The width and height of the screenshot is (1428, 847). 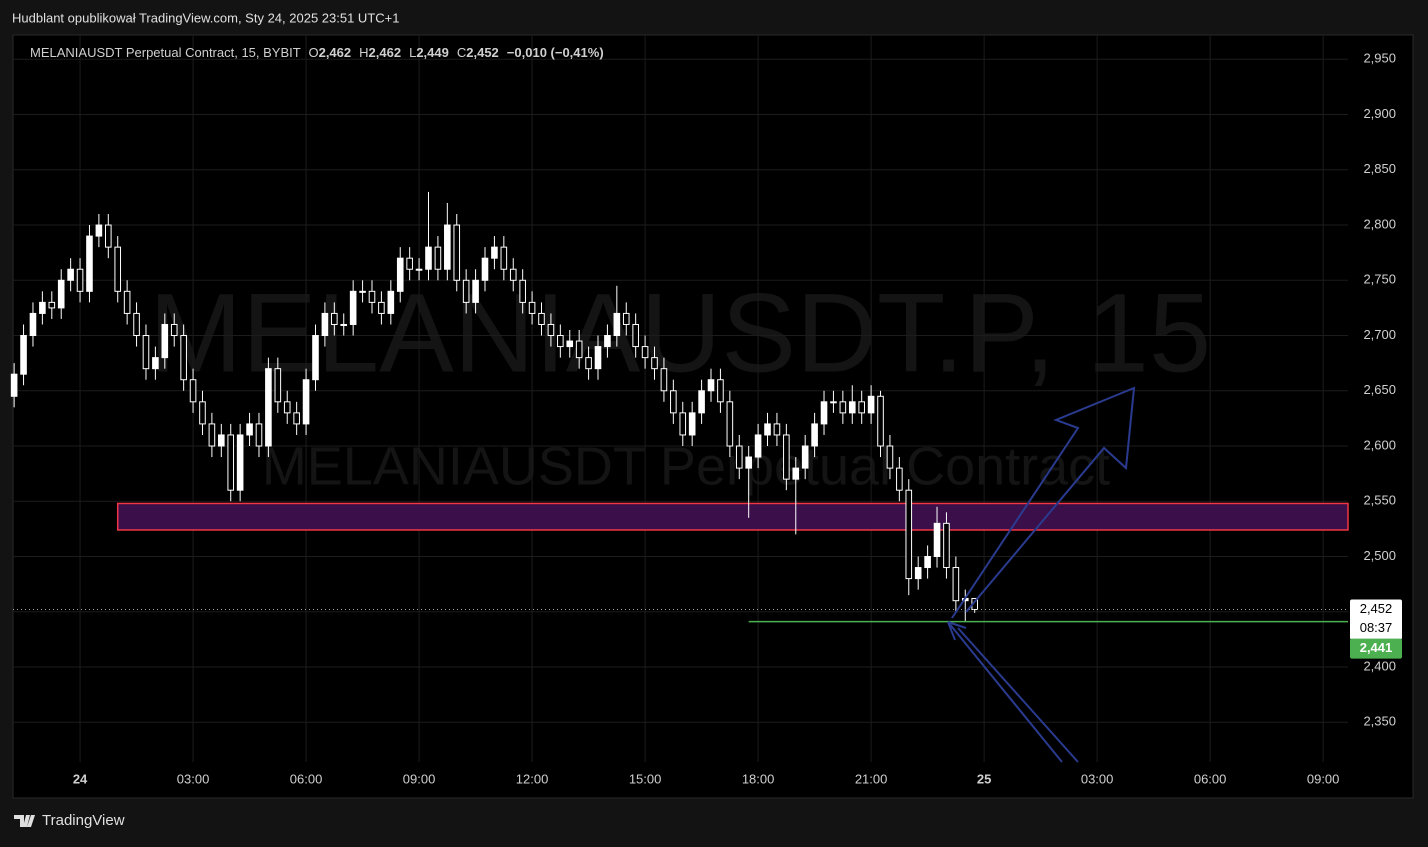 I want to click on x-tick-label: 24, so click(x=80, y=778).